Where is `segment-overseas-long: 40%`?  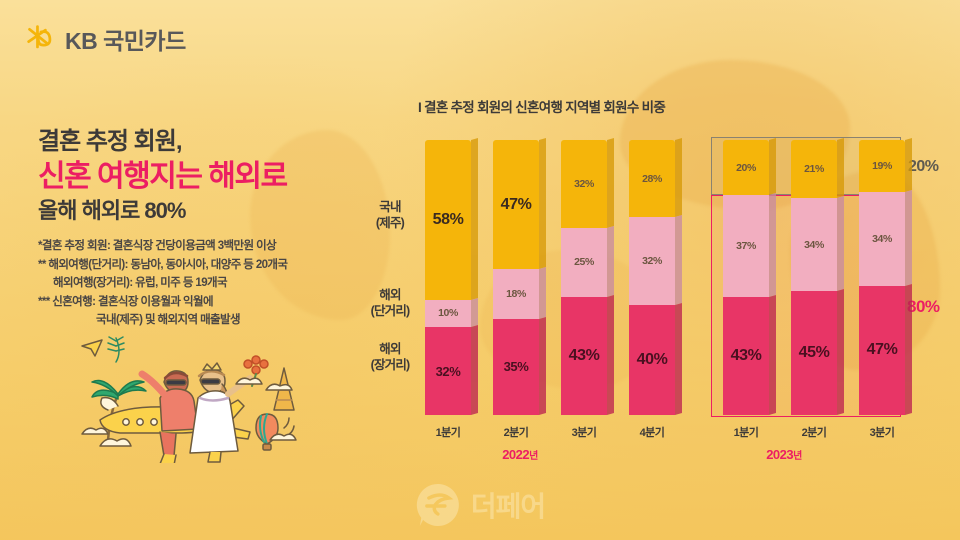
segment-overseas-long: 40% is located at coordinates (652, 360).